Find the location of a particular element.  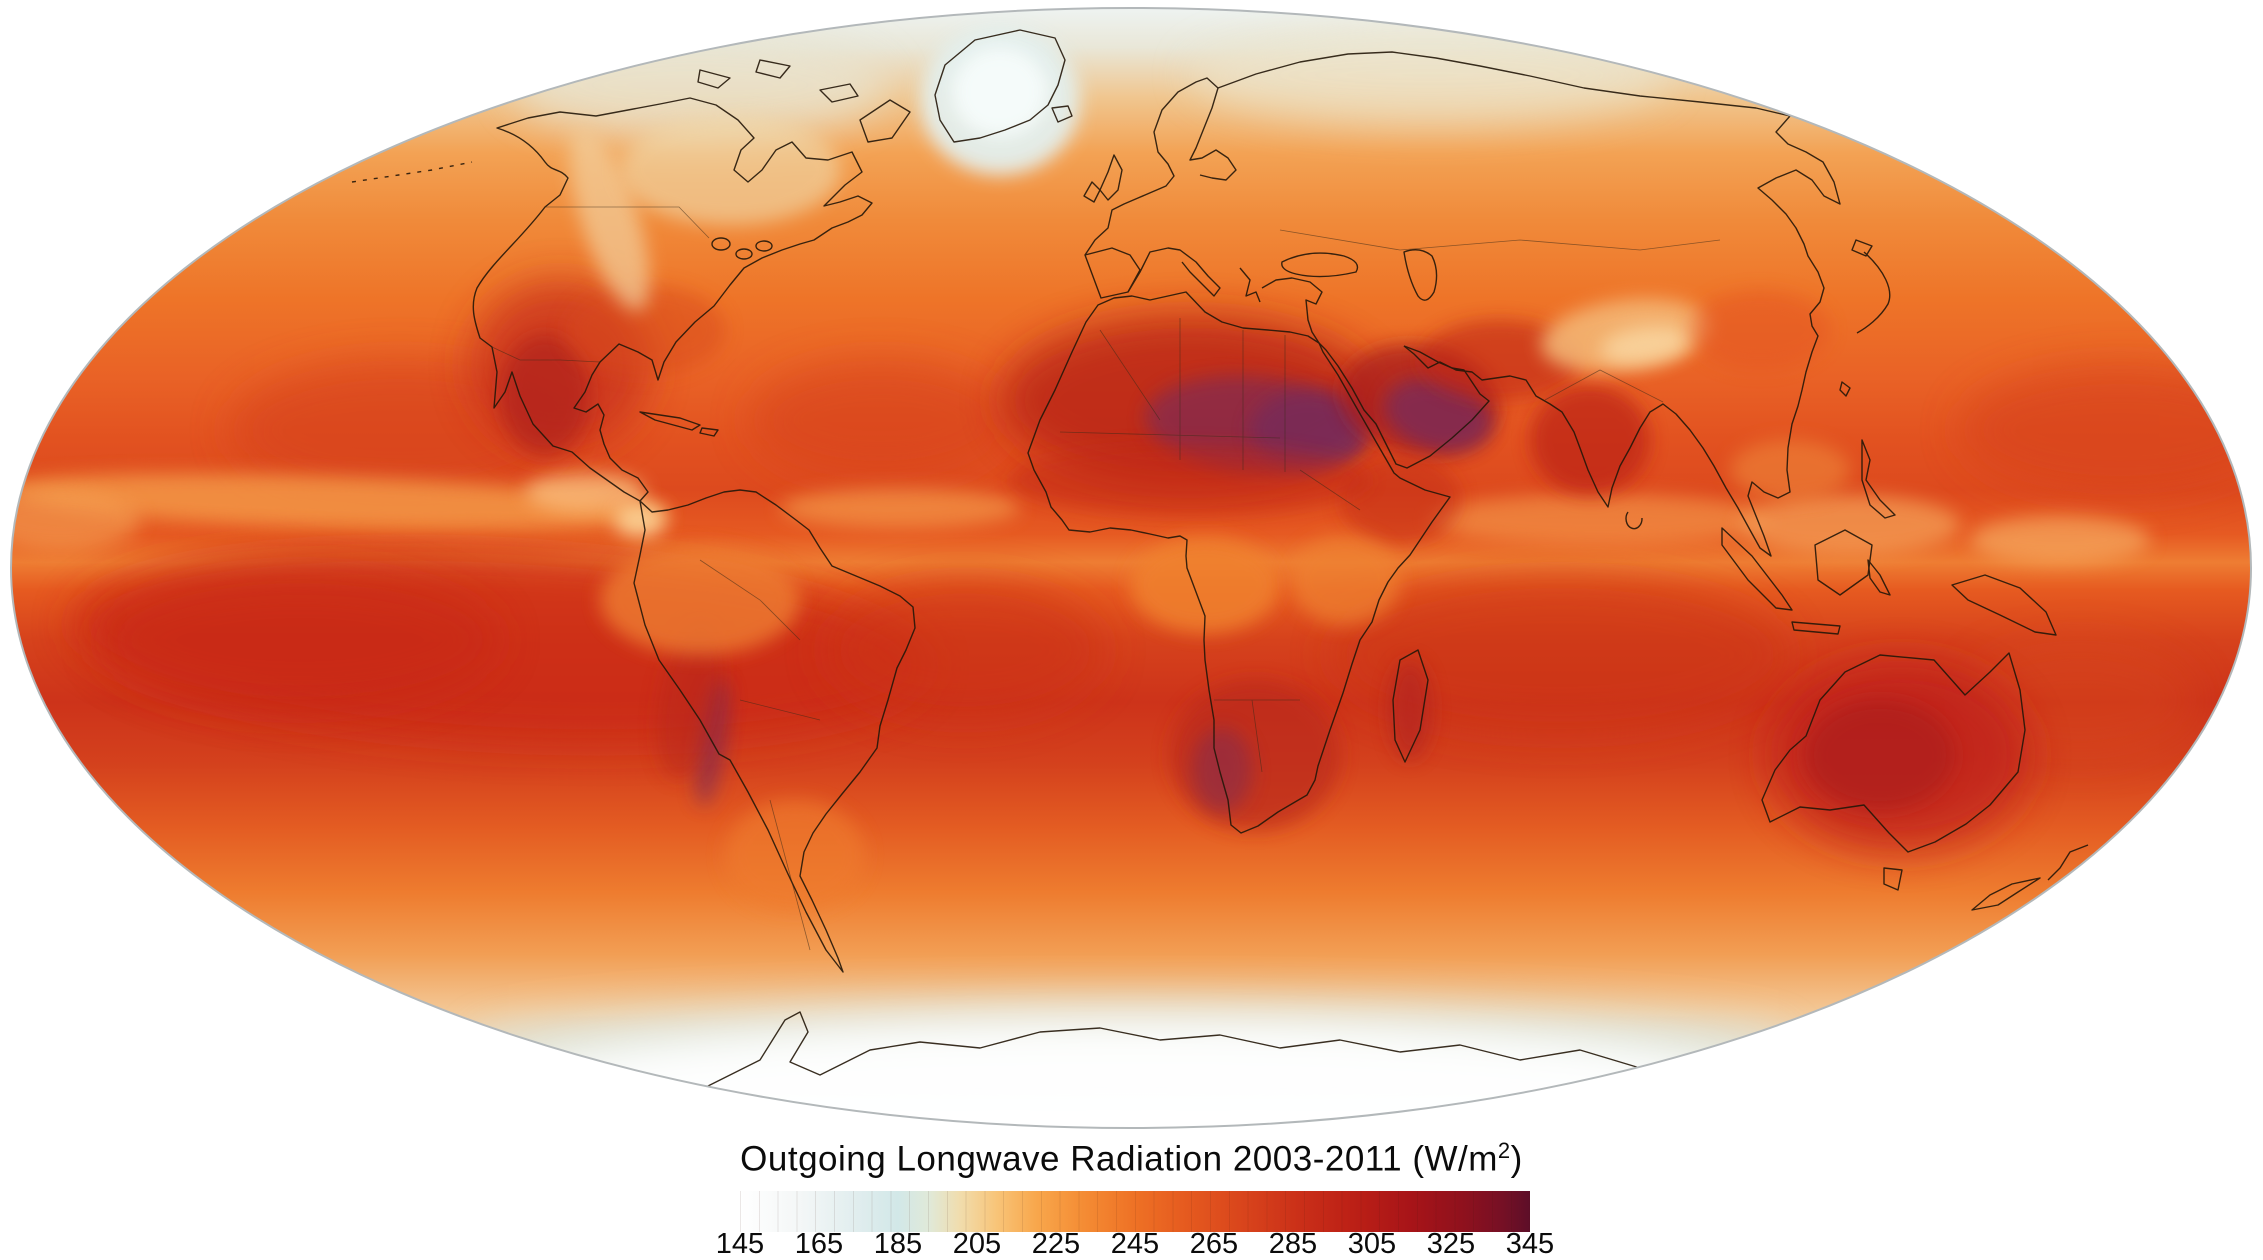

colorbar-tick-label: 205 is located at coordinates (977, 1244).